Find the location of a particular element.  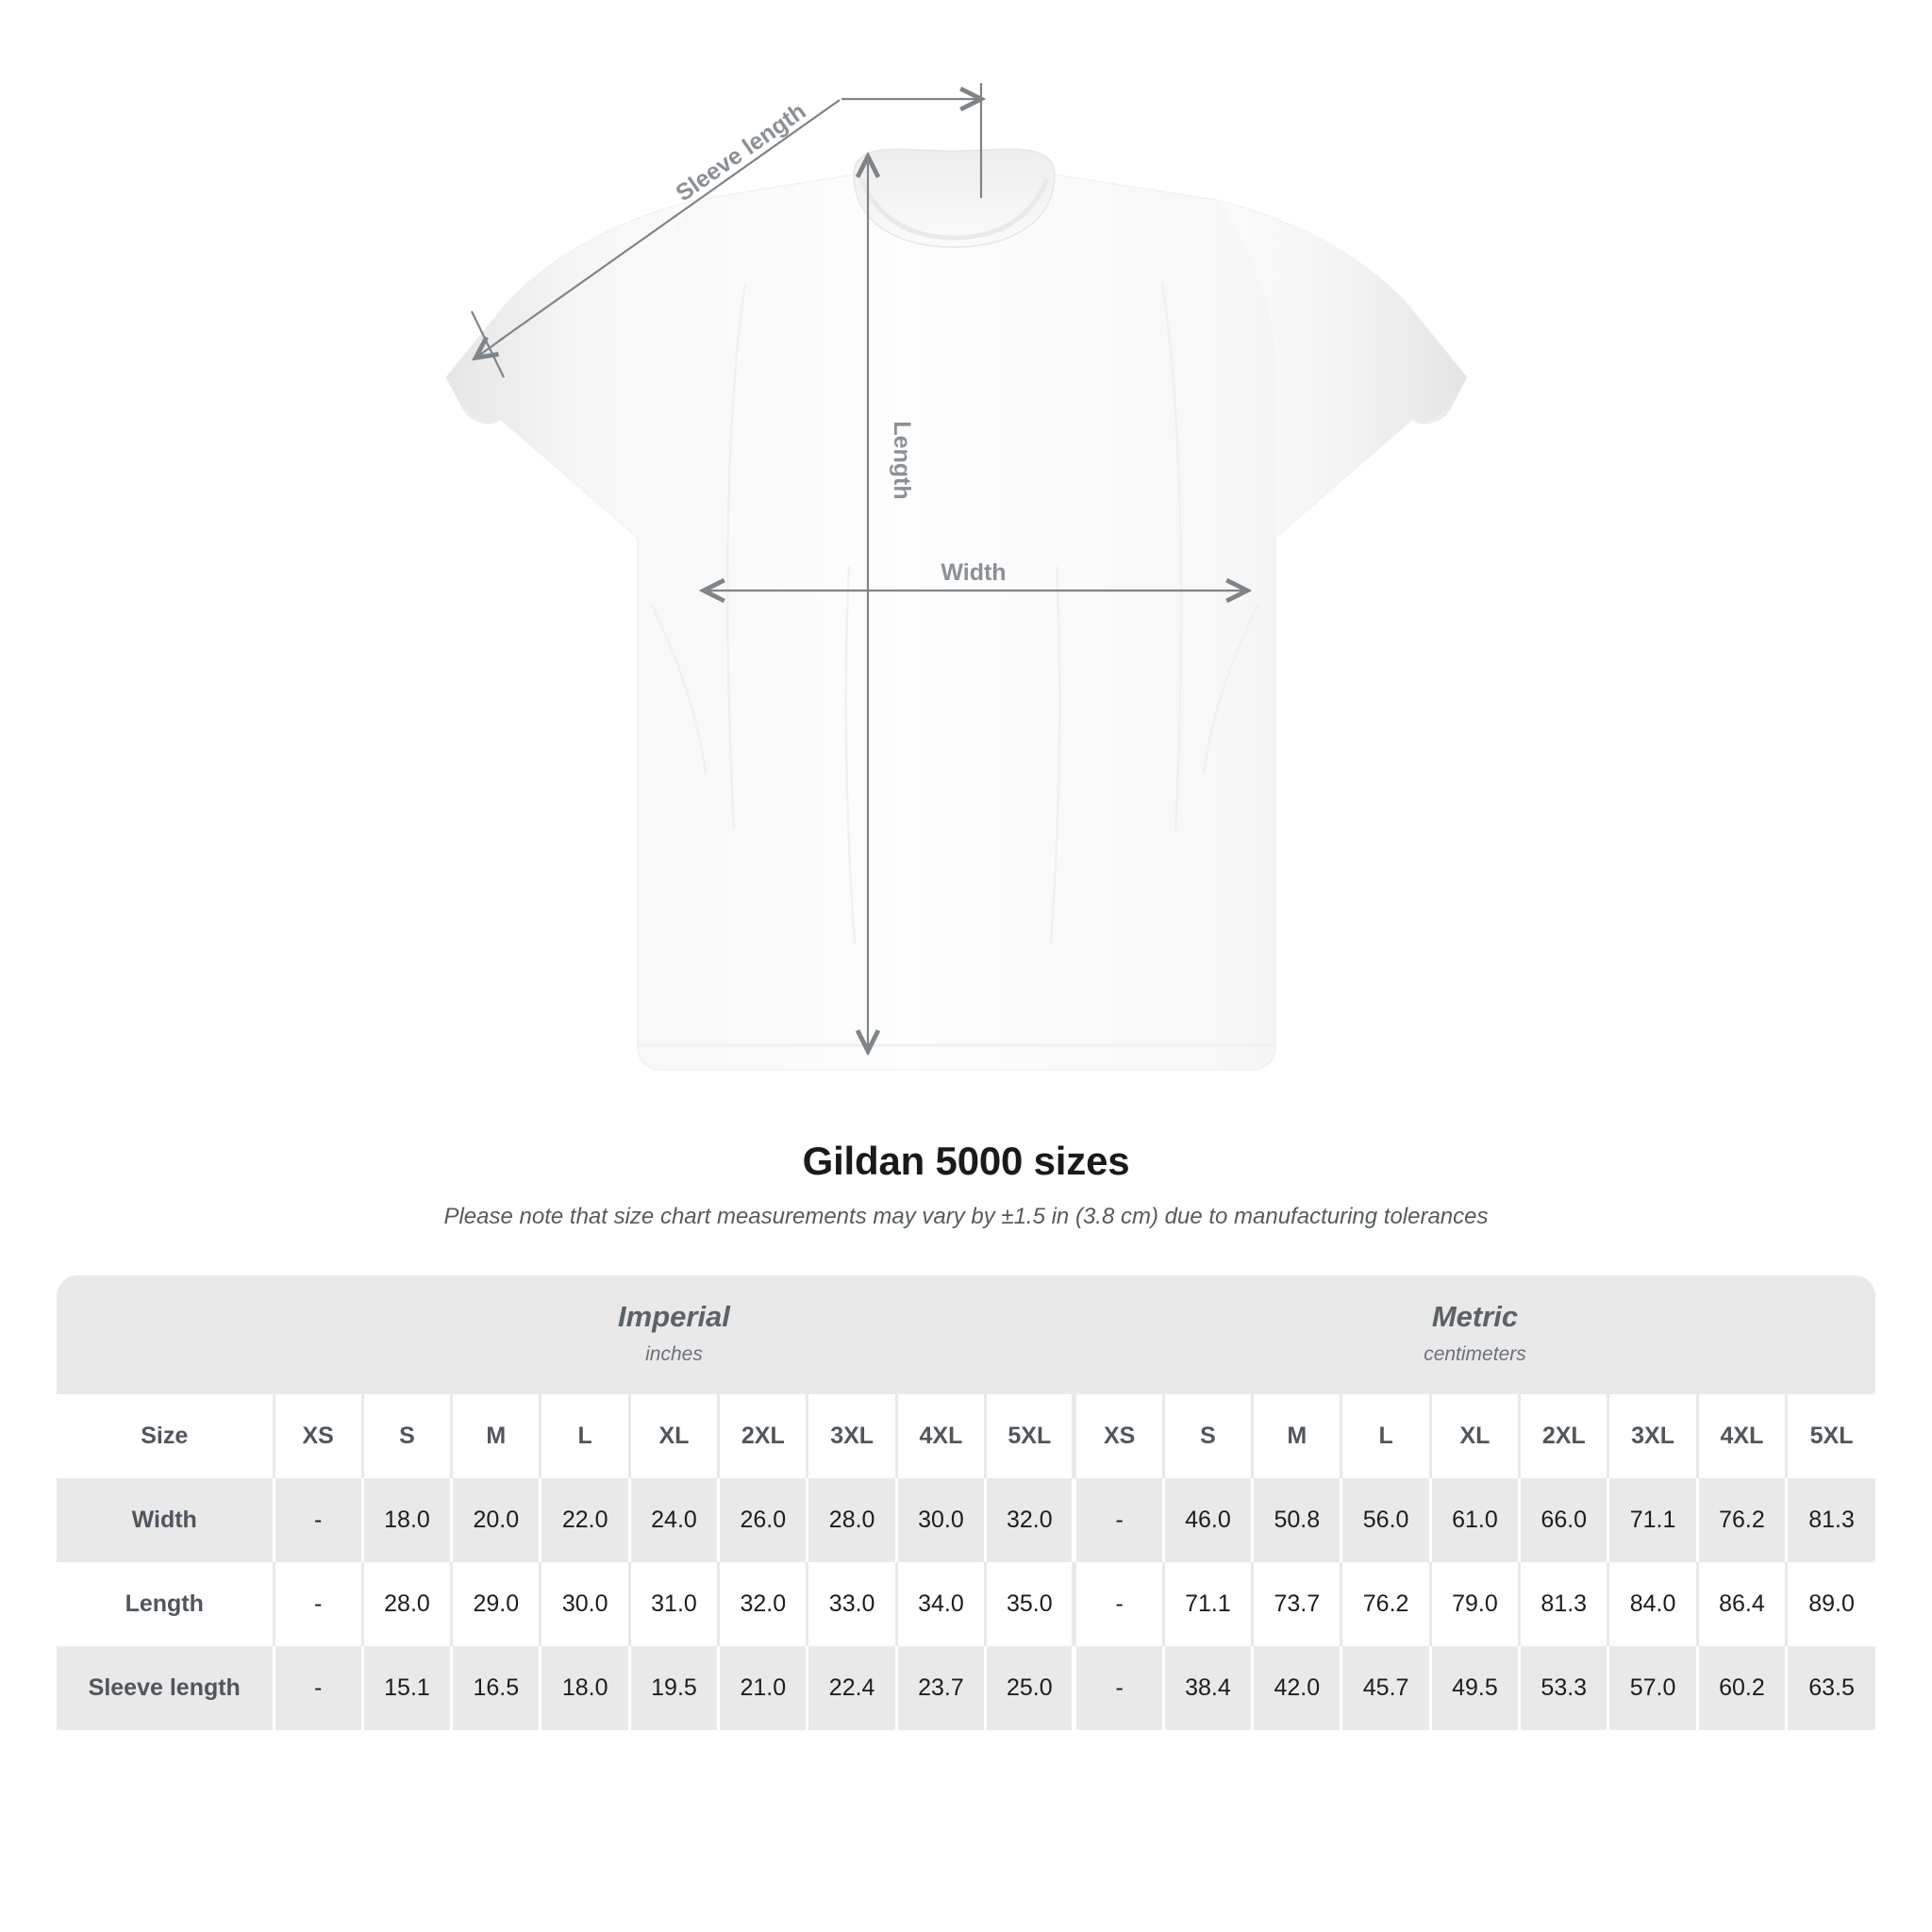

size-header-imperial-xl: XL is located at coordinates (673, 1435).